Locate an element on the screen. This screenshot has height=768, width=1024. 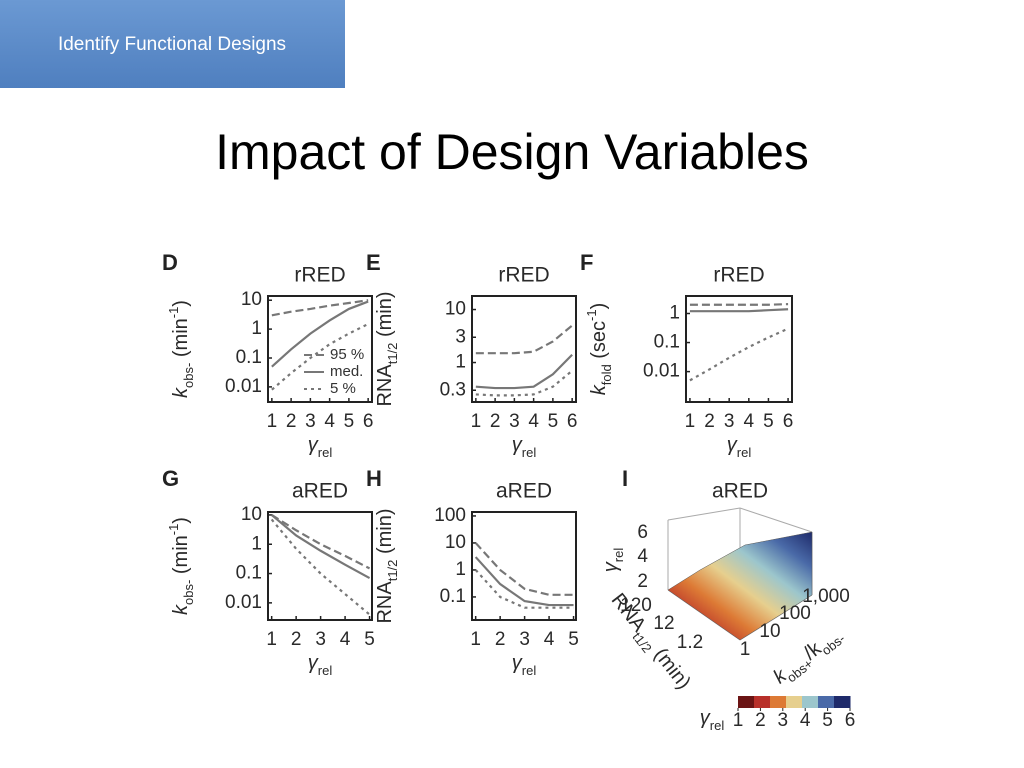
y-axis-label: kfold (sec-1) is located at coordinates (599, 349).